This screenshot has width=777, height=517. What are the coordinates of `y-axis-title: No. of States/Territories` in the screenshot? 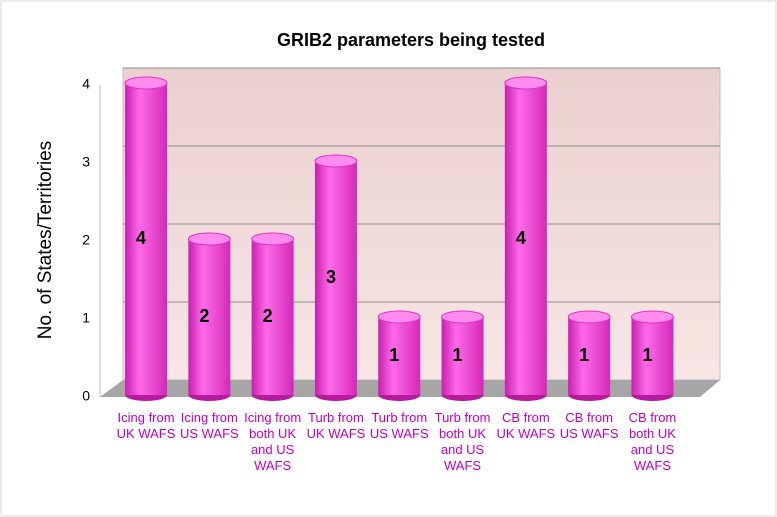 It's located at (45, 240).